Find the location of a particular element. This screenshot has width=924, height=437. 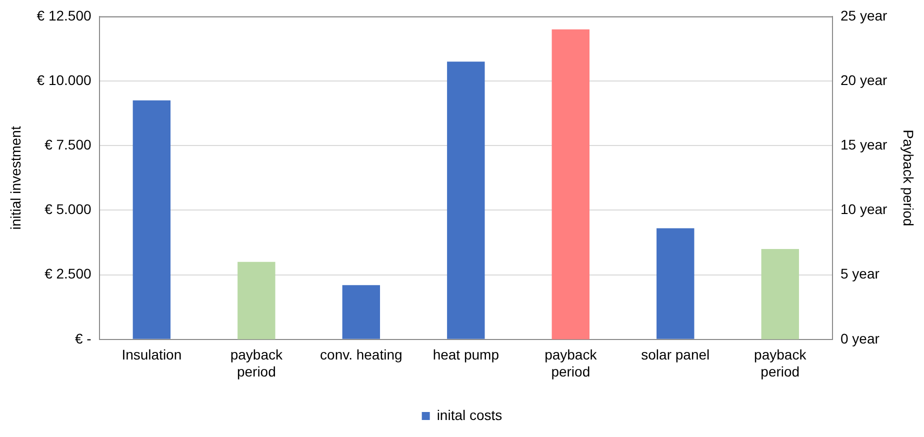

y-axis-title: initial investment is located at coordinates (15, 178).